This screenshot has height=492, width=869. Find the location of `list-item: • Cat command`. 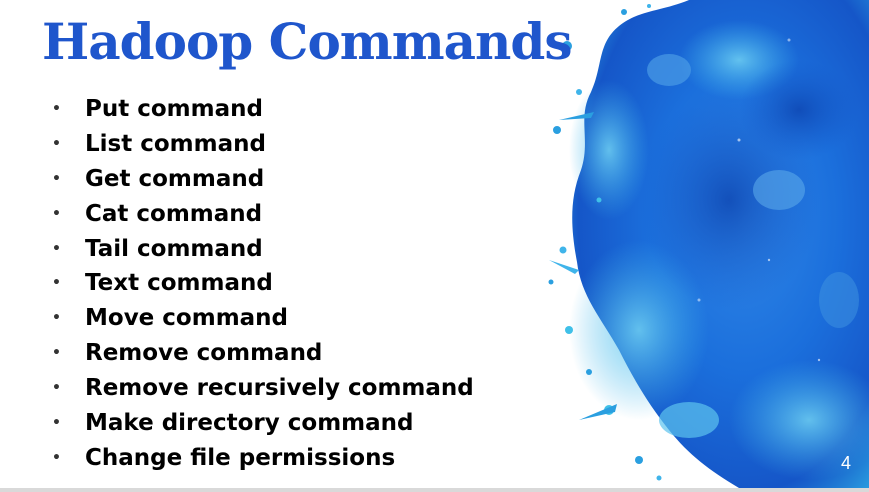

list-item: • Cat command is located at coordinates (263, 214).